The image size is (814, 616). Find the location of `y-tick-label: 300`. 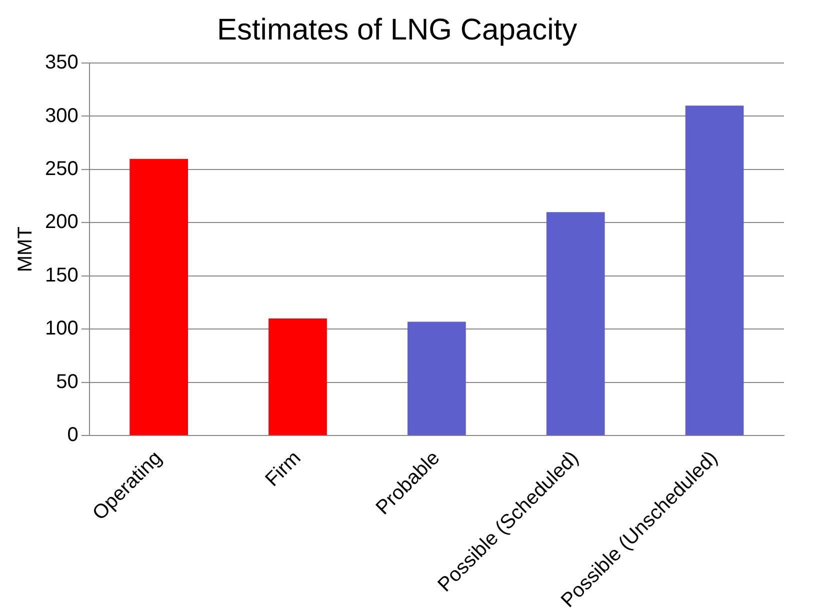

y-tick-label: 300 is located at coordinates (61, 115).